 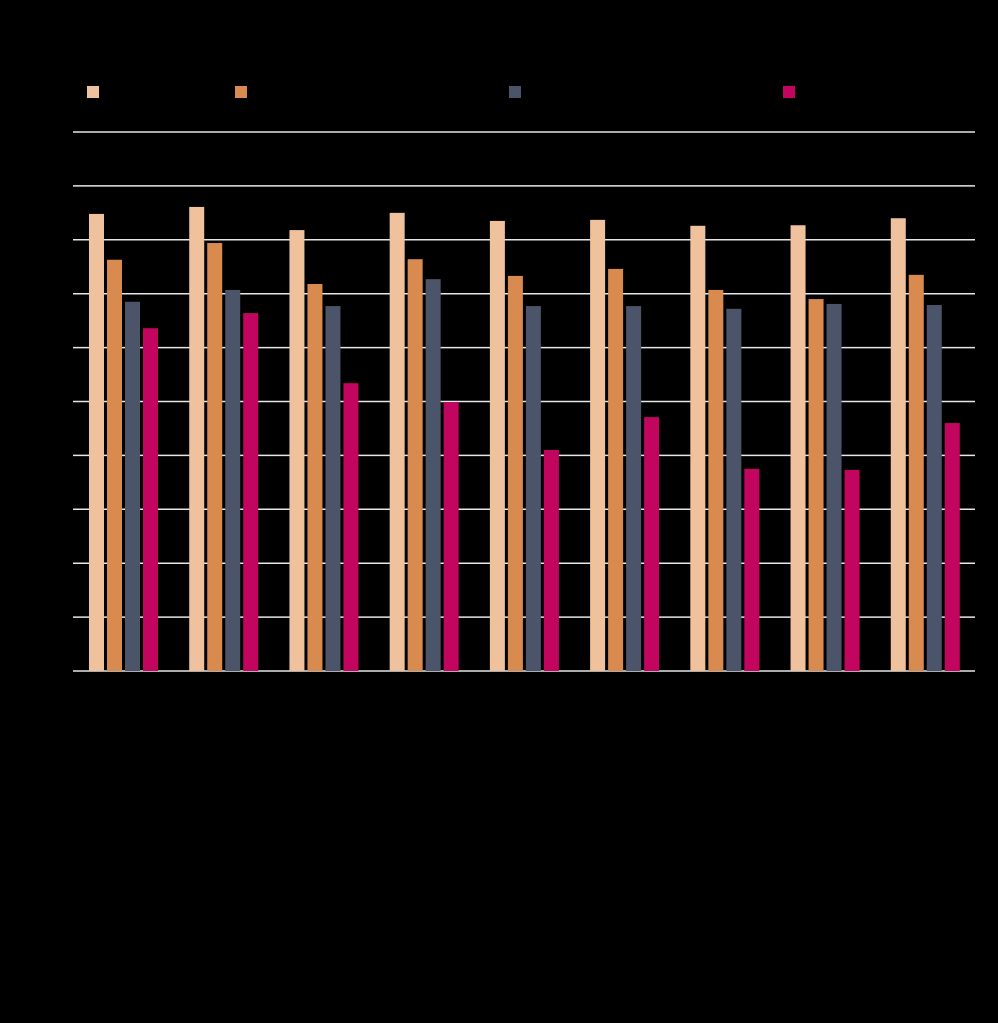 What do you see at coordinates (58, 238) in the screenshot?
I see `y-tick-label: 80` at bounding box center [58, 238].